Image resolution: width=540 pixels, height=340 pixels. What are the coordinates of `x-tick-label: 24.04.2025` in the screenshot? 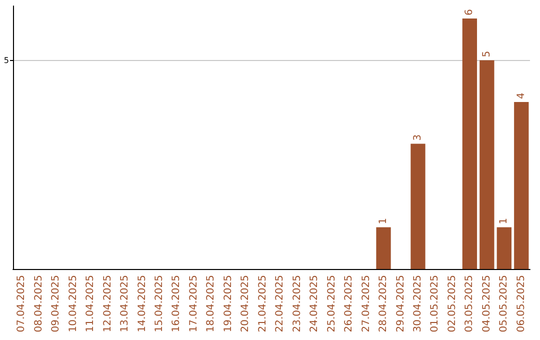 It's located at (314, 303).